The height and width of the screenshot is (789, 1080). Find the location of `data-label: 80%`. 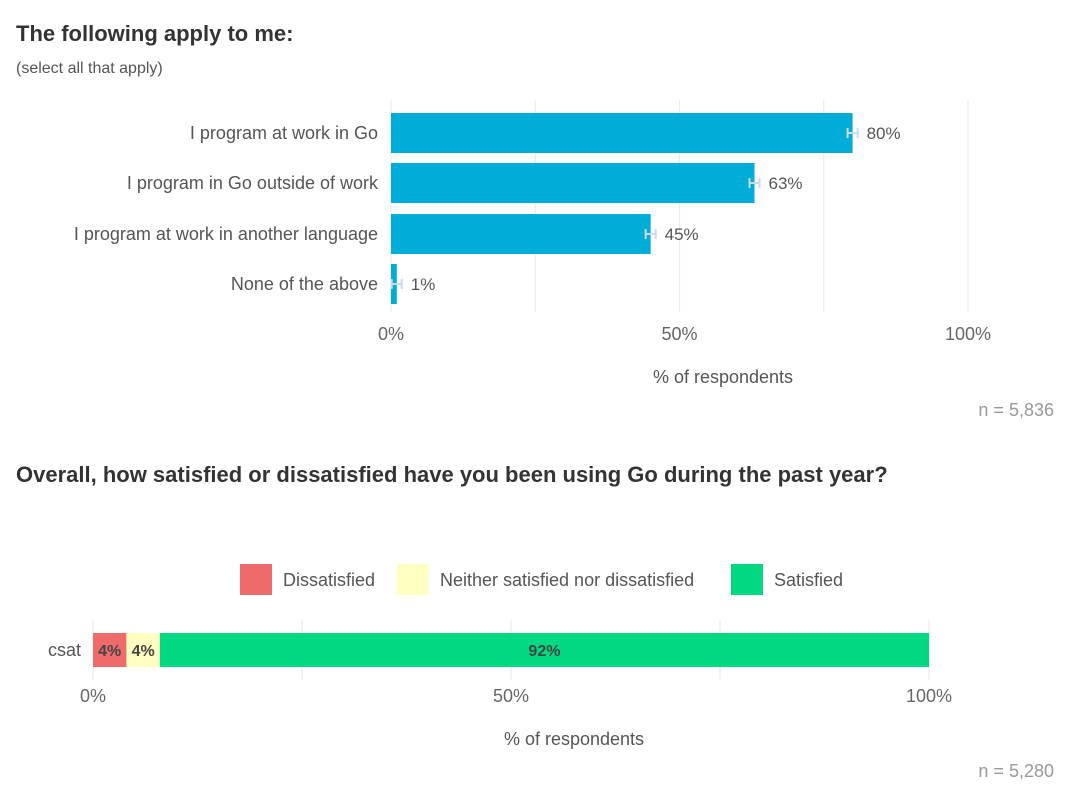

data-label: 80% is located at coordinates (884, 133).